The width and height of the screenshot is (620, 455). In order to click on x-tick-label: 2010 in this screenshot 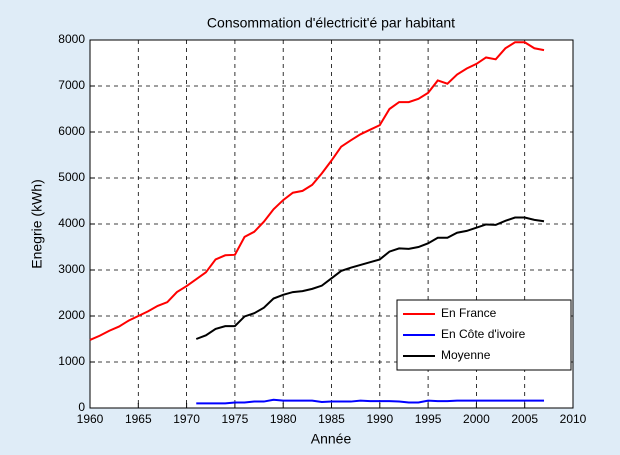, I will do `click(573, 419)`.